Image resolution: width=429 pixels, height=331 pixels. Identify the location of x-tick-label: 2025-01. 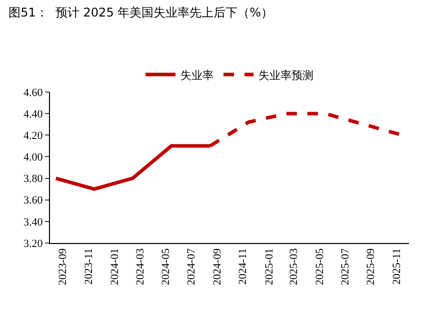
(269, 267).